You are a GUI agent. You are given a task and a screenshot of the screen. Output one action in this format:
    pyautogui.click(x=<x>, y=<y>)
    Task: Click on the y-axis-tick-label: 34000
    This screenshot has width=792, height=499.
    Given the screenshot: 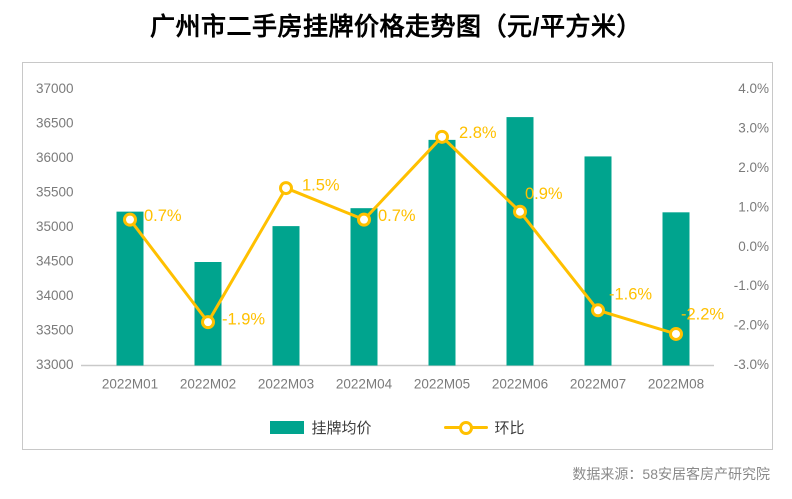 What is the action you would take?
    pyautogui.click(x=55, y=295)
    